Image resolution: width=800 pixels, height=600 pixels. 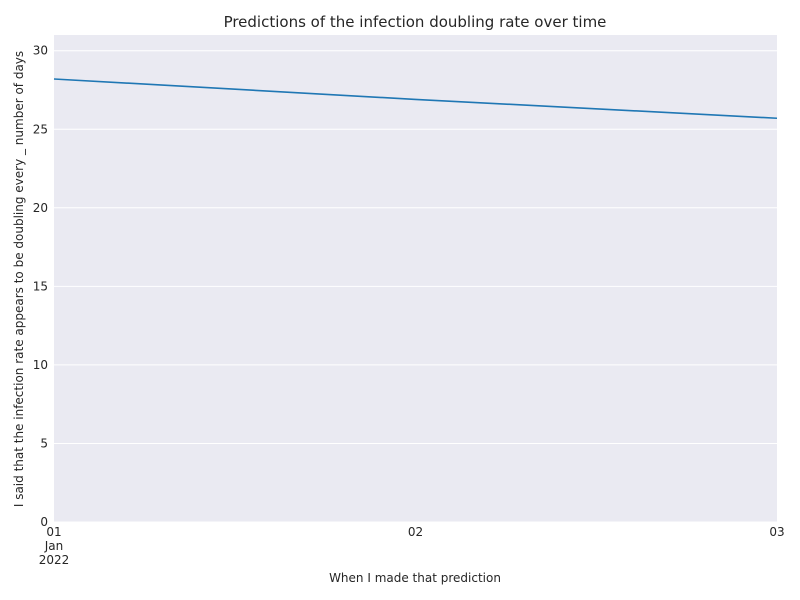 I want to click on series-line, so click(x=415, y=99).